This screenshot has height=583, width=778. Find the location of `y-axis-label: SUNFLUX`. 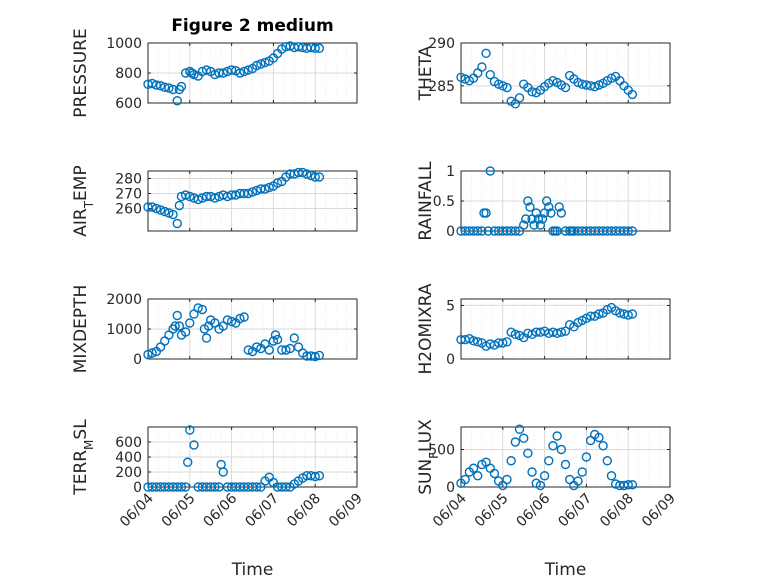

y-axis-label: SUNFLUX is located at coordinates (428, 457).